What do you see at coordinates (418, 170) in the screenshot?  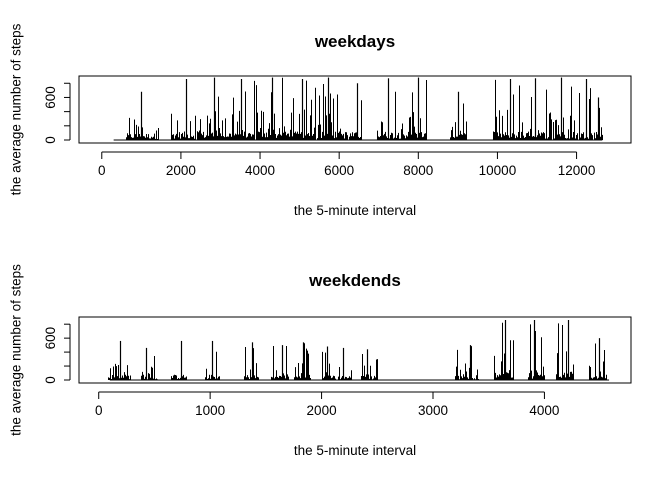 I see `x-tick-label: 8000` at bounding box center [418, 170].